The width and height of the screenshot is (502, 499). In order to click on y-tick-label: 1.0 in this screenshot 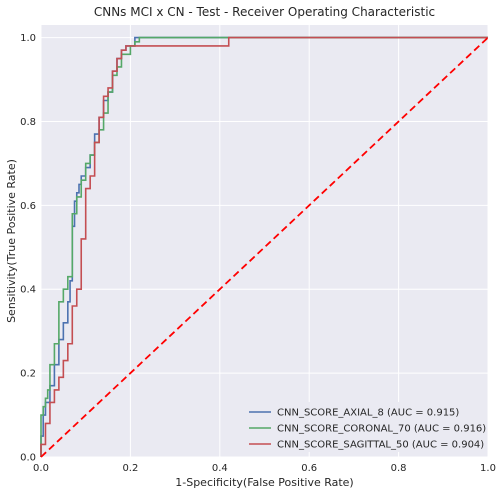, I will do `click(28, 38)`.